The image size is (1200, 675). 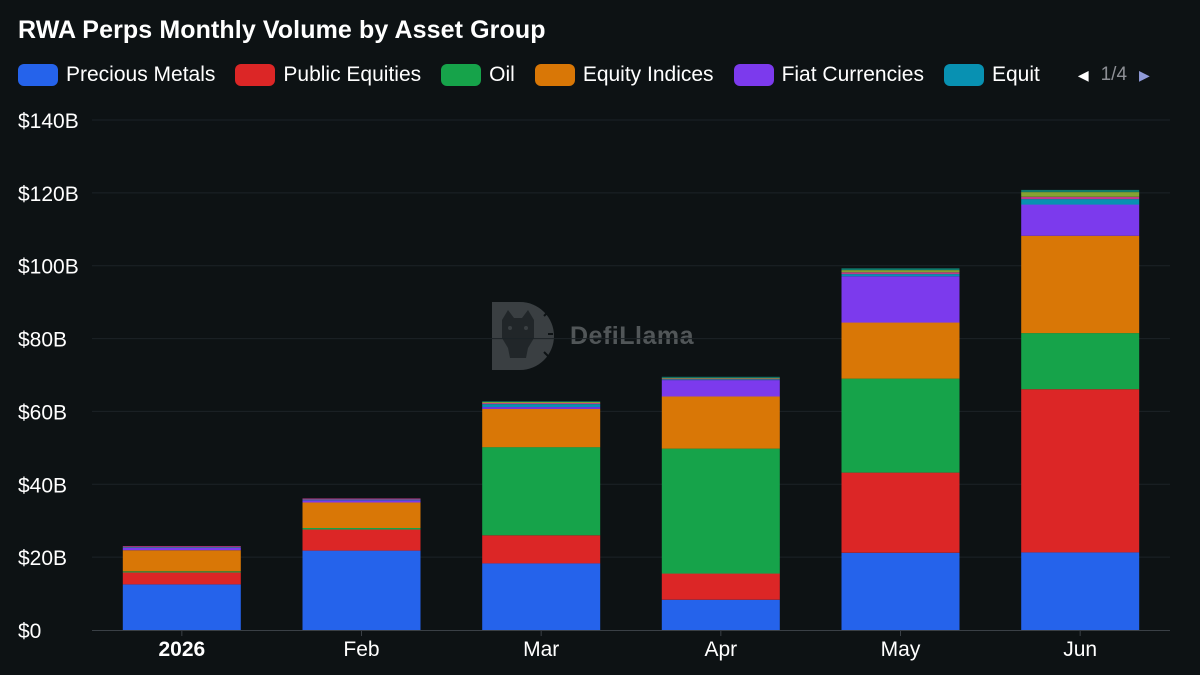 I want to click on legend-label: Public Equities, so click(x=352, y=74).